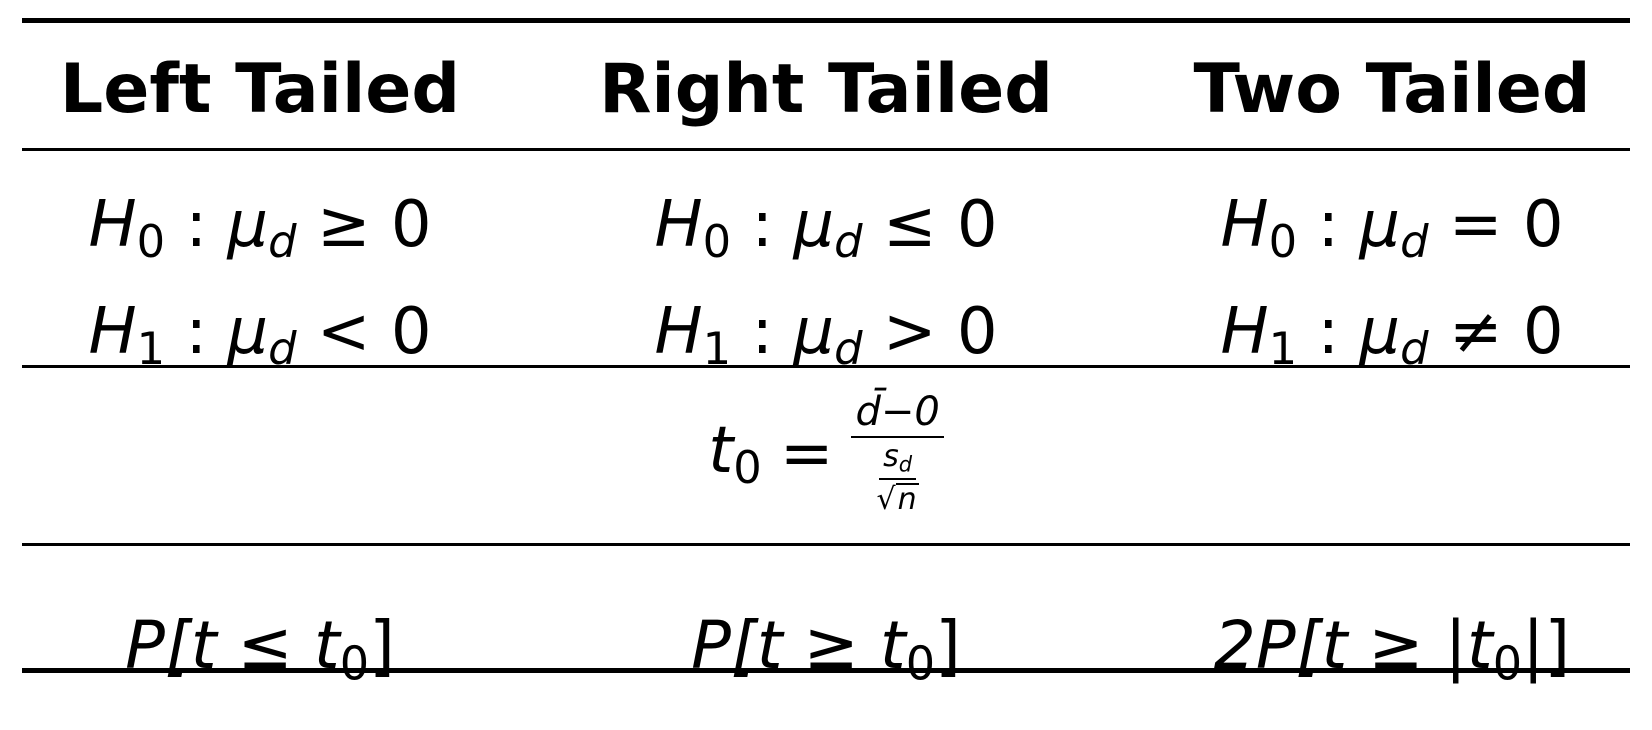 Image resolution: width=1652 pixels, height=730 pixels. What do you see at coordinates (1392, 89) in the screenshot?
I see `header-two-tailed: Two Tailed` at bounding box center [1392, 89].